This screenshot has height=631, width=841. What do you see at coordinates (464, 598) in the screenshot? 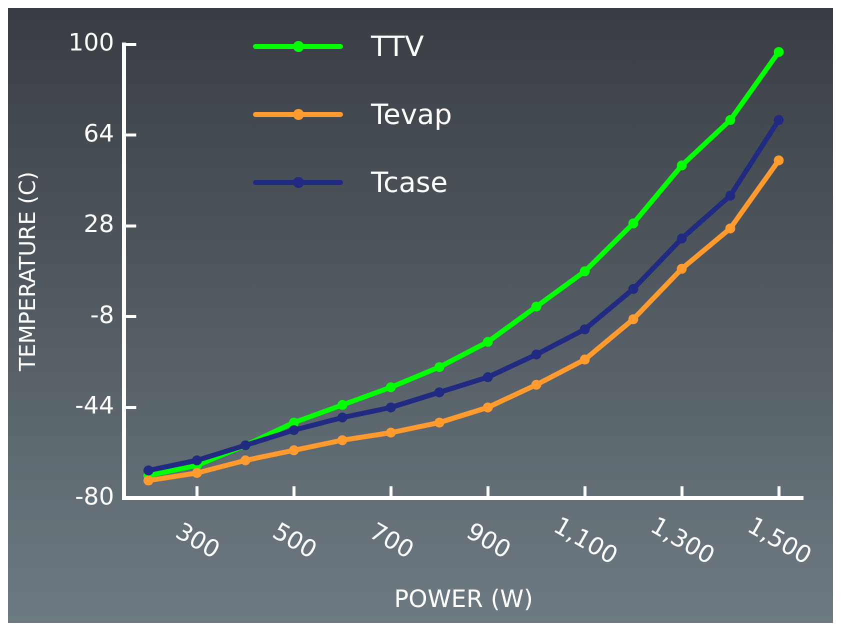
I see `x-axis-title: POWER (W)` at bounding box center [464, 598].